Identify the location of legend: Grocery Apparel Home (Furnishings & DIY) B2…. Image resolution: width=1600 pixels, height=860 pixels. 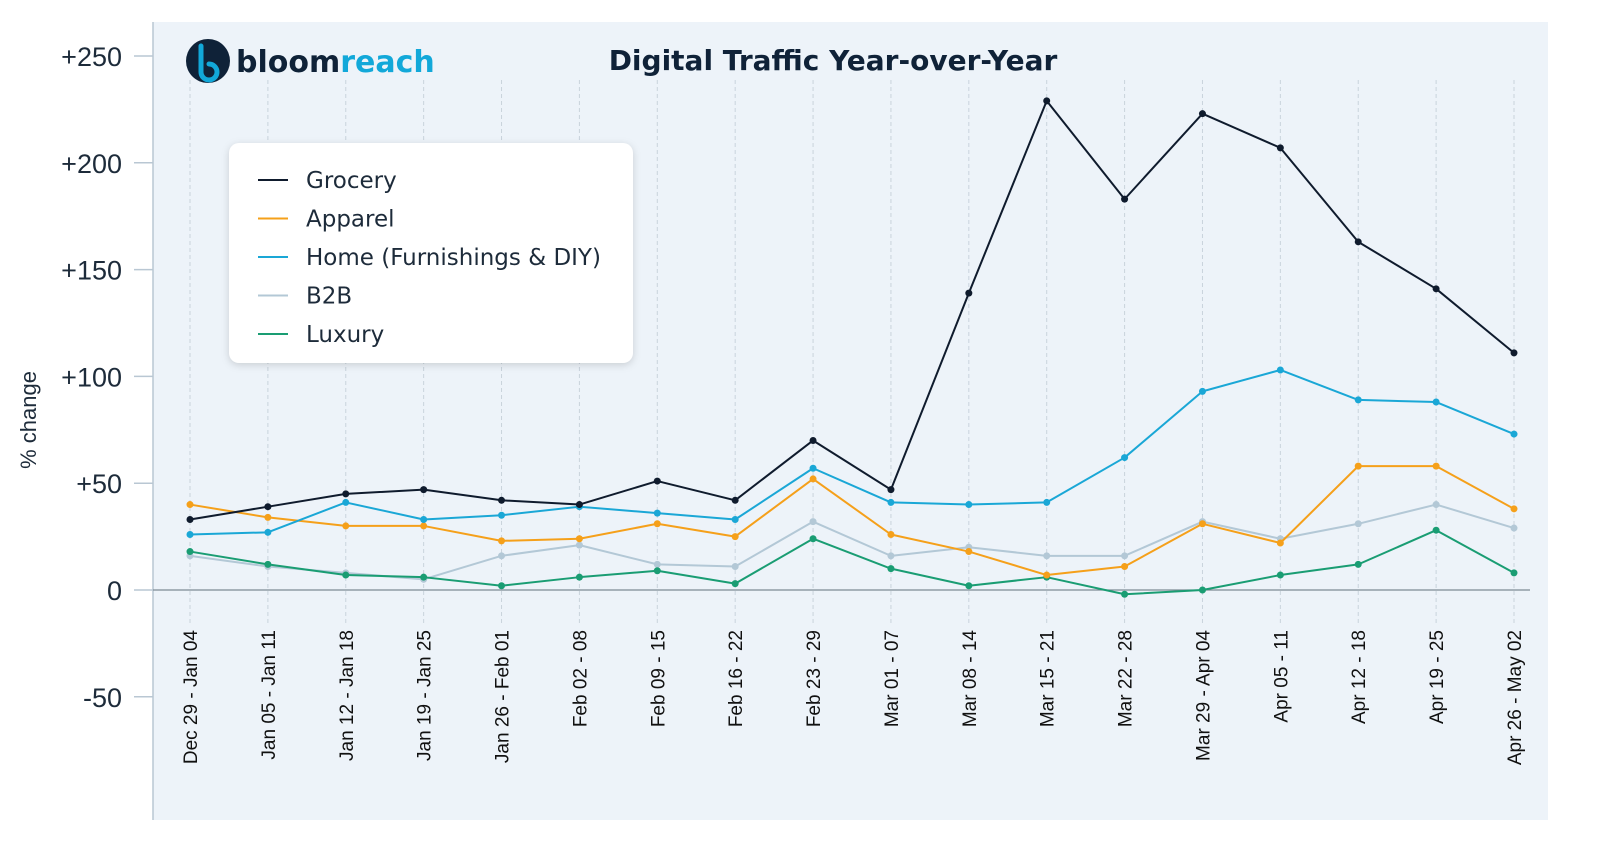
(431, 253).